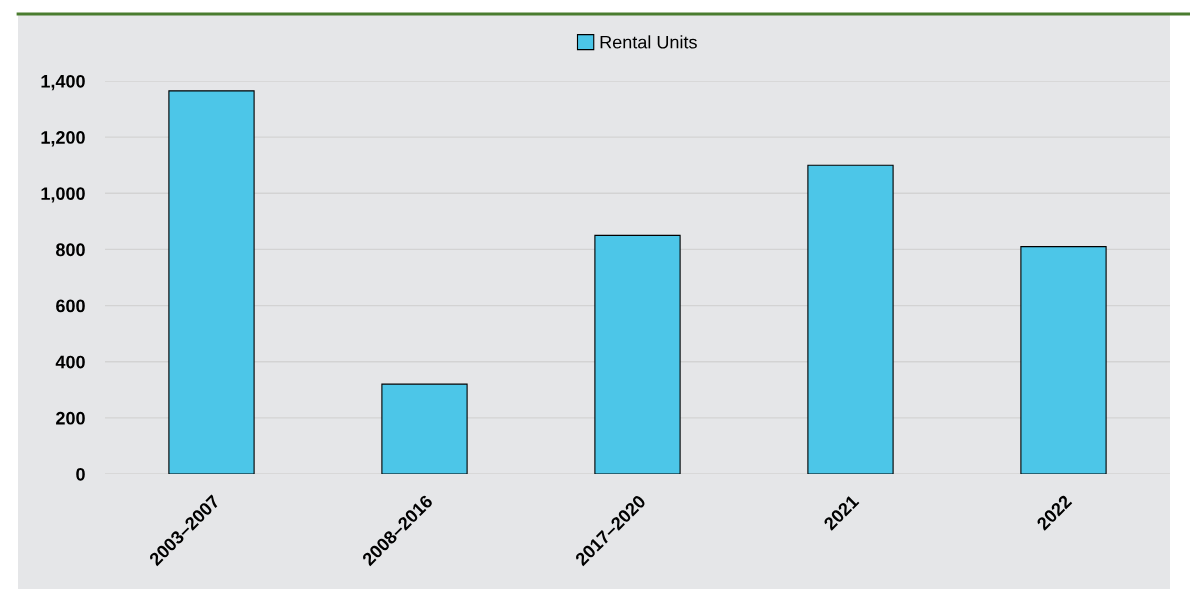 The height and width of the screenshot is (589, 1190). I want to click on y-tick-label: 1,200, so click(63, 139).